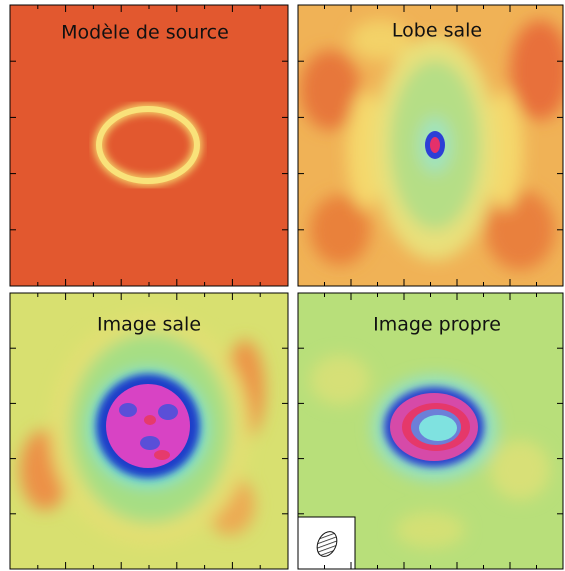 The height and width of the screenshot is (571, 565). Describe the element at coordinates (149, 325) in the screenshot. I see `panel-title: Image sale` at that location.